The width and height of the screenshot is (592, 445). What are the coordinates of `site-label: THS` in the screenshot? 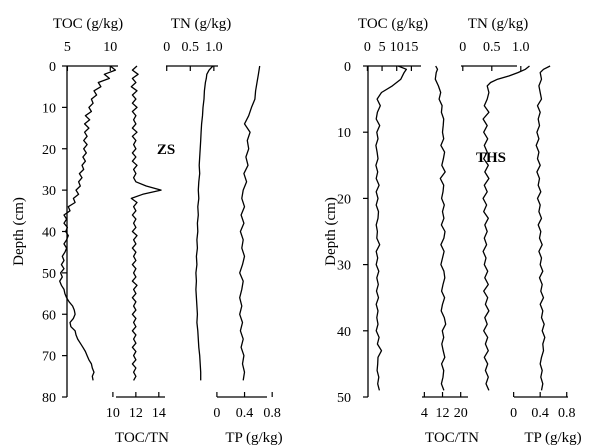 It's located at (491, 158).